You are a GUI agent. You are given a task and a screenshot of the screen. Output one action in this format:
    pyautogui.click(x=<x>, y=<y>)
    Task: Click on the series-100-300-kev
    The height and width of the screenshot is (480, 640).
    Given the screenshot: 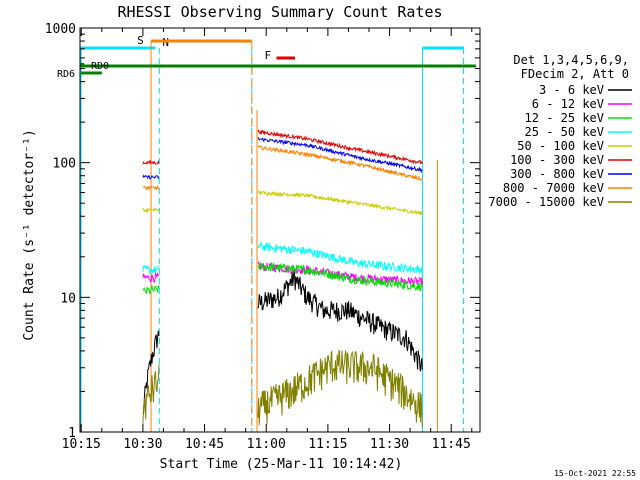 What is the action you would take?
    pyautogui.click(x=282, y=146)
    